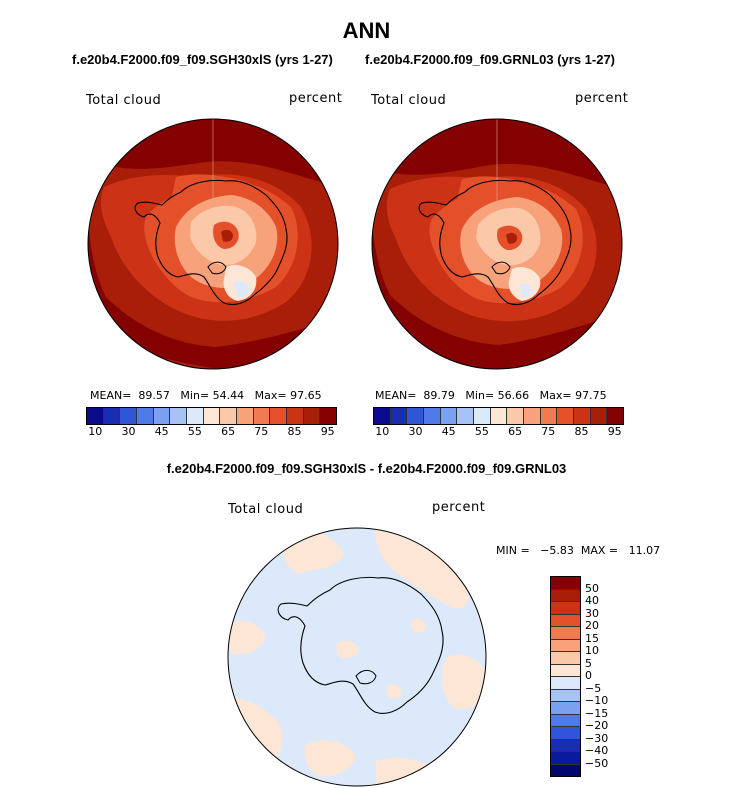 The height and width of the screenshot is (788, 733). Describe the element at coordinates (480, 395) in the screenshot. I see `panel-2-min-label: Min=` at that location.